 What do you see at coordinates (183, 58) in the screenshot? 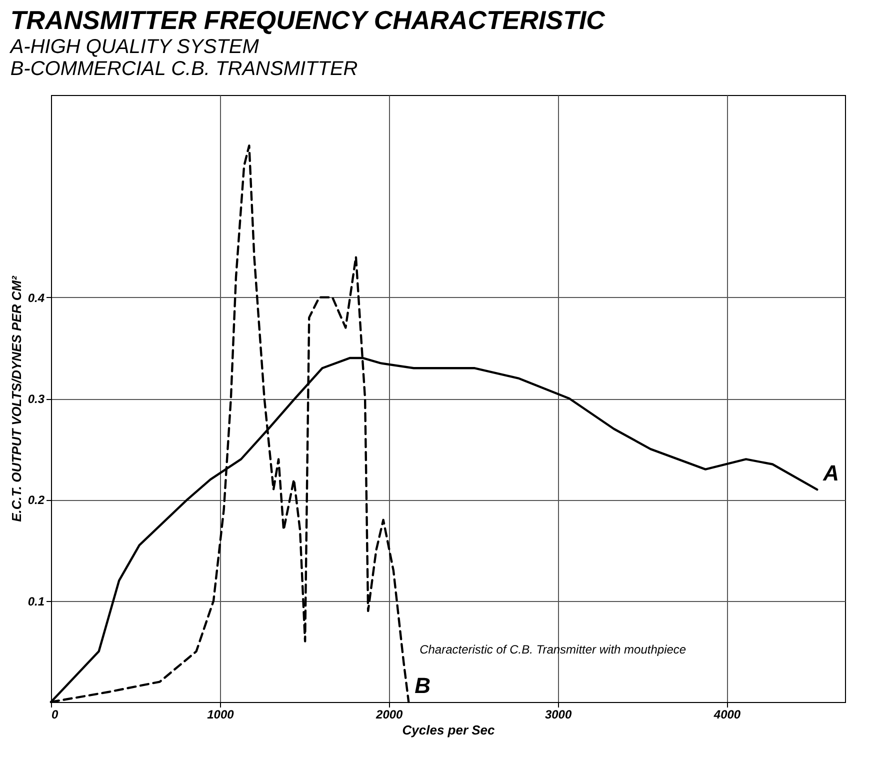
I see `chart-subtitle: A-HIGH QUALITY SYSTEM B-COMMERCIAL C.B. TRANSMITTER` at bounding box center [183, 58].